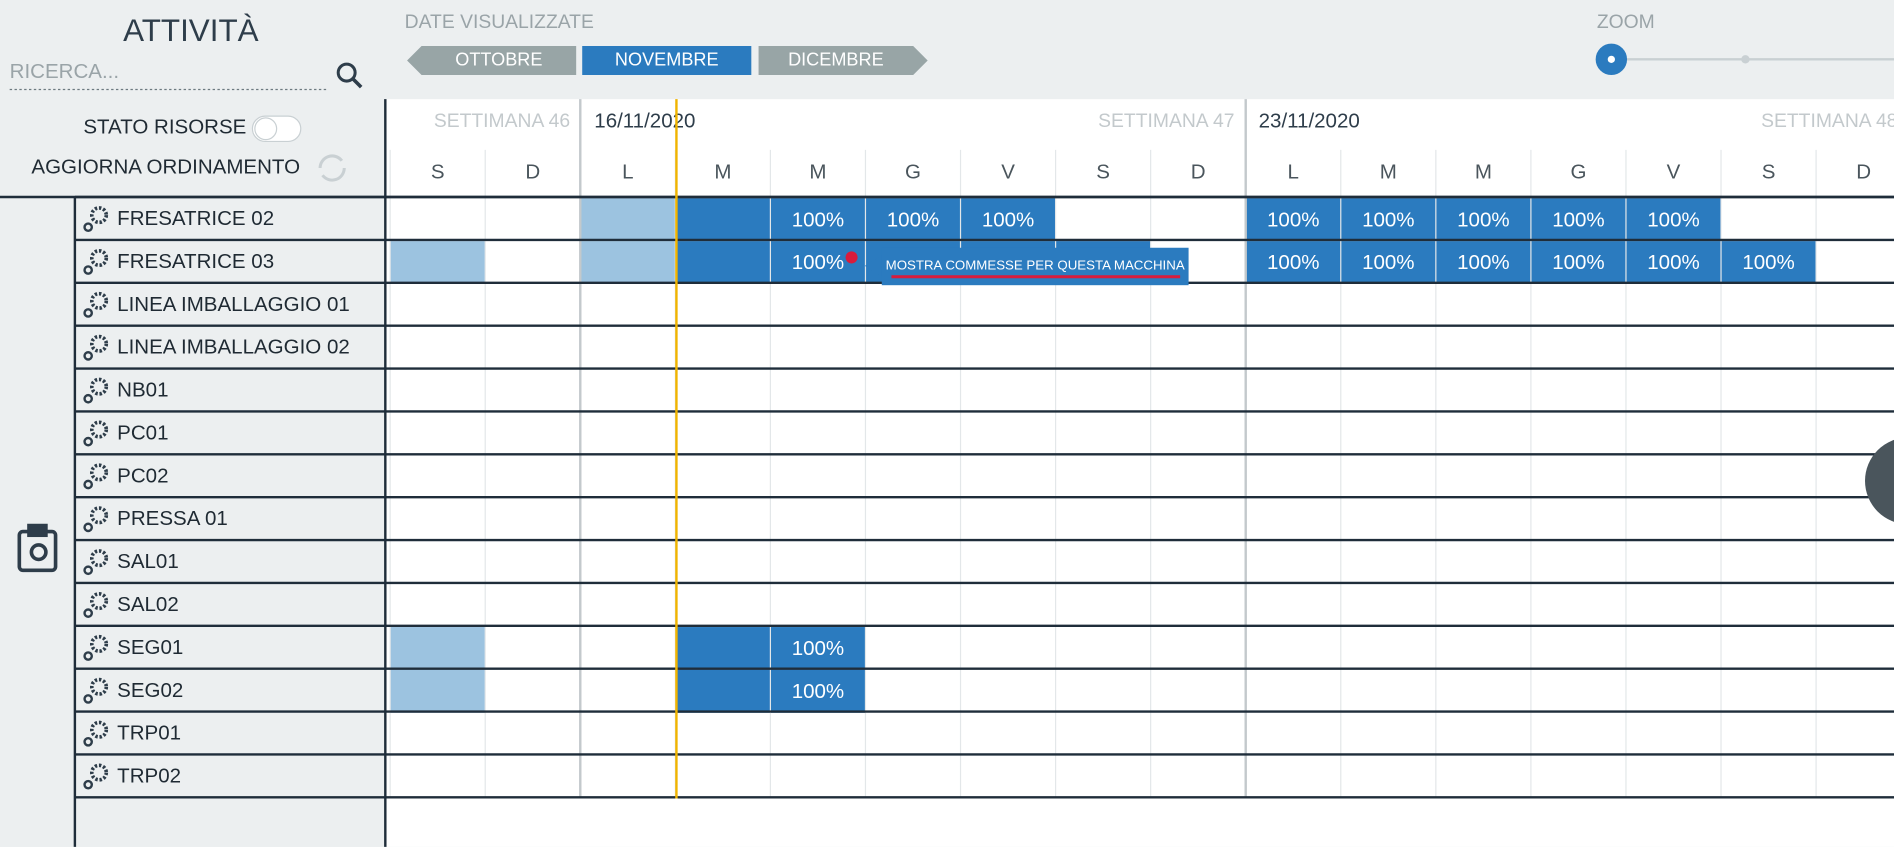 Image resolution: width=1894 pixels, height=847 pixels. I want to click on tooltip: MOSTRA COMMESSE PER QUESTA MACCHINA, so click(1017, 266).